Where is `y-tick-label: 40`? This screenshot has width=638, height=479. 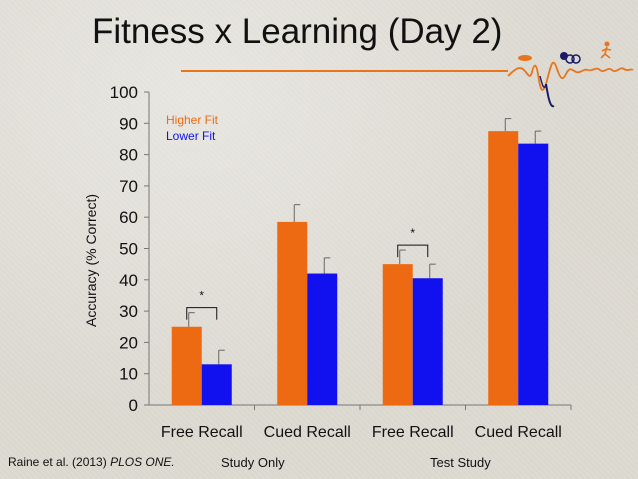
y-tick-label: 40 is located at coordinates (128, 280).